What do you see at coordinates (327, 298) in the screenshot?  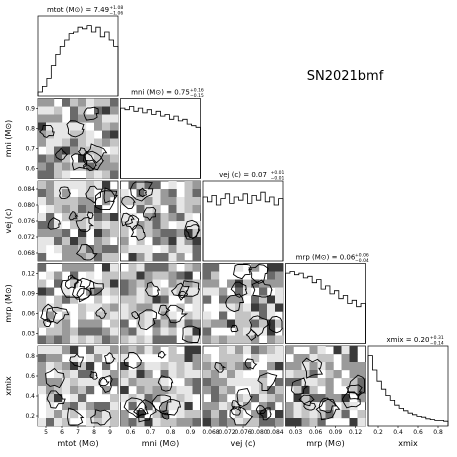 I see `panel-mrp-mrp: mrp (M⊙) = 0.06 +0.06−0.04` at bounding box center [327, 298].